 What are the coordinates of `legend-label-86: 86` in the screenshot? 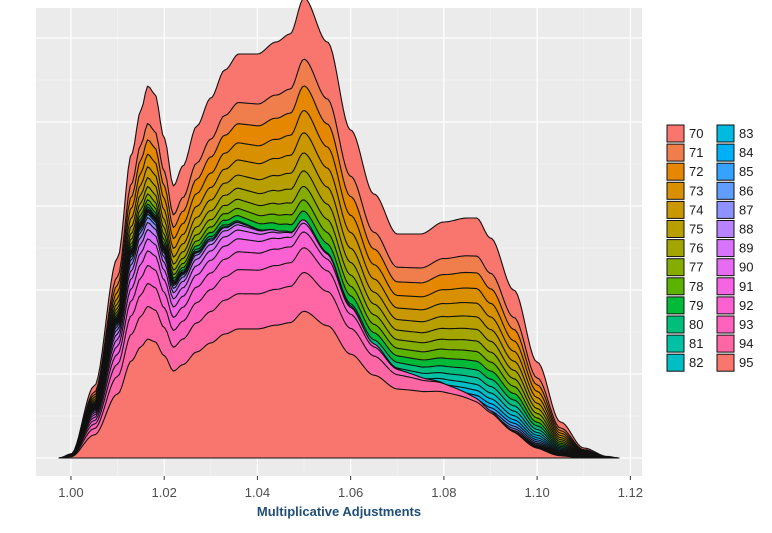 It's located at (746, 190).